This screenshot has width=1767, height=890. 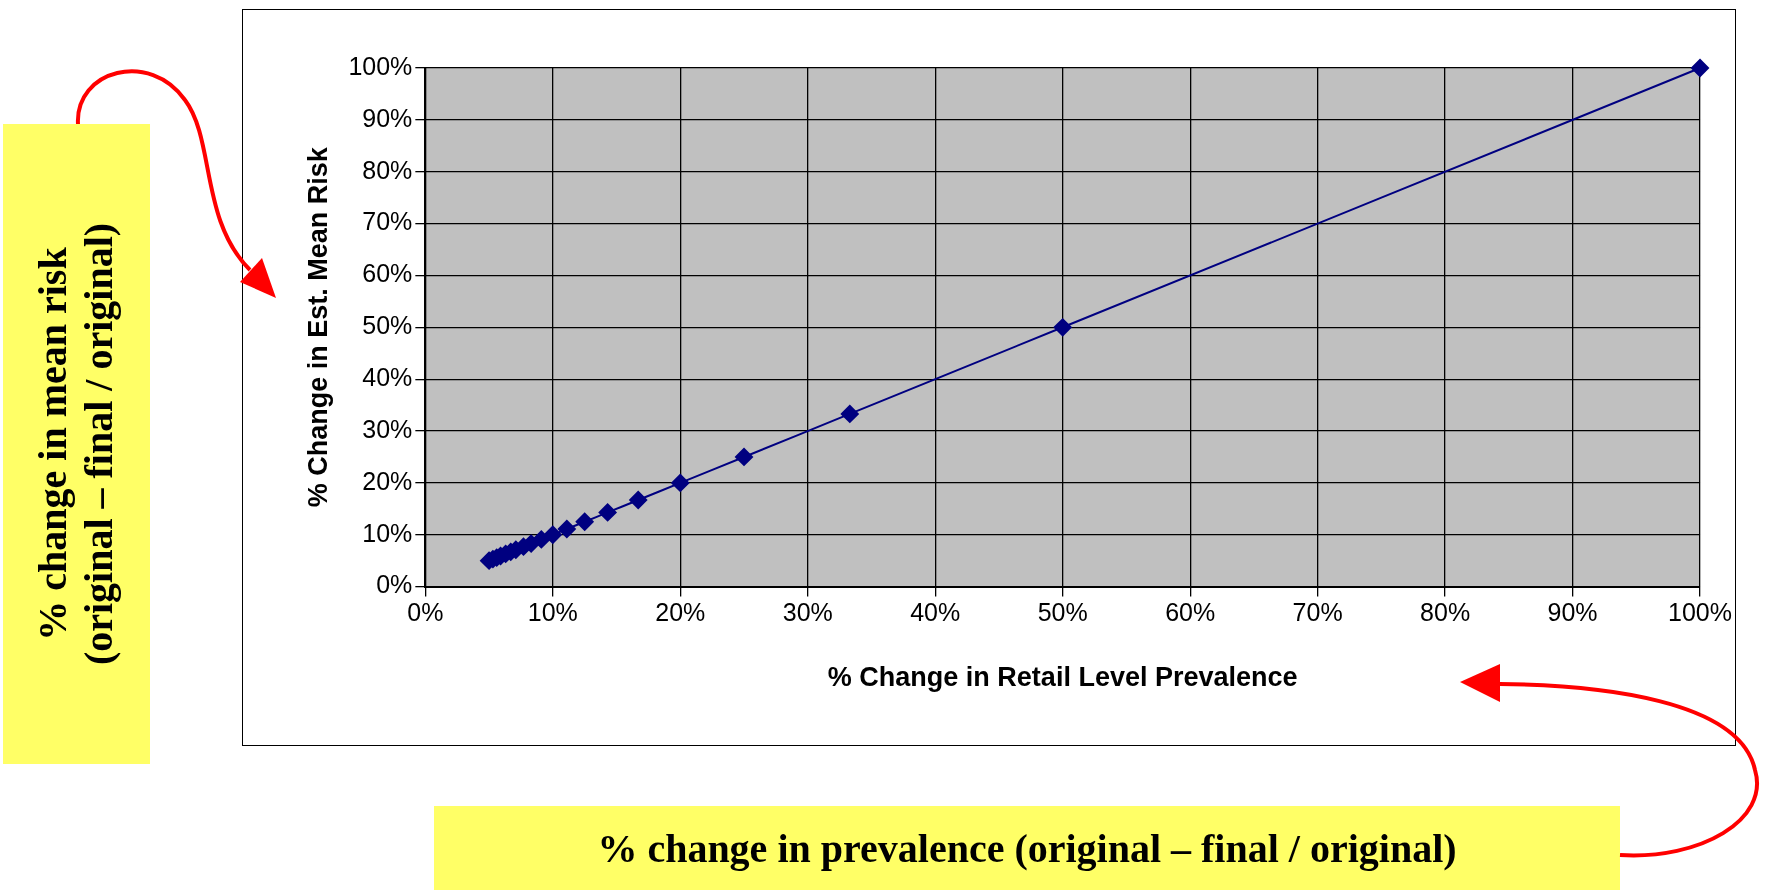 I want to click on x-tick-label: 90%, so click(x=1572, y=612).